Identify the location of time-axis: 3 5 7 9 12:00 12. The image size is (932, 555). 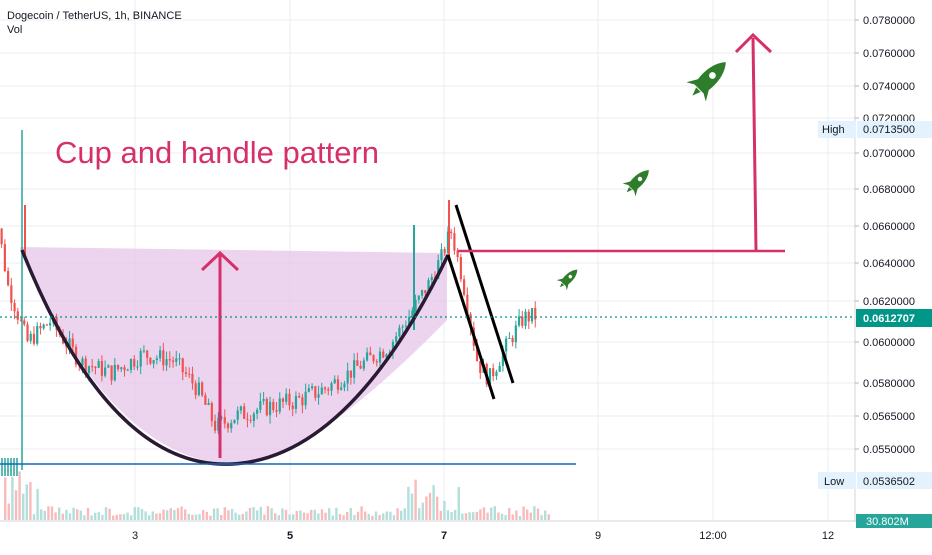
(428, 535).